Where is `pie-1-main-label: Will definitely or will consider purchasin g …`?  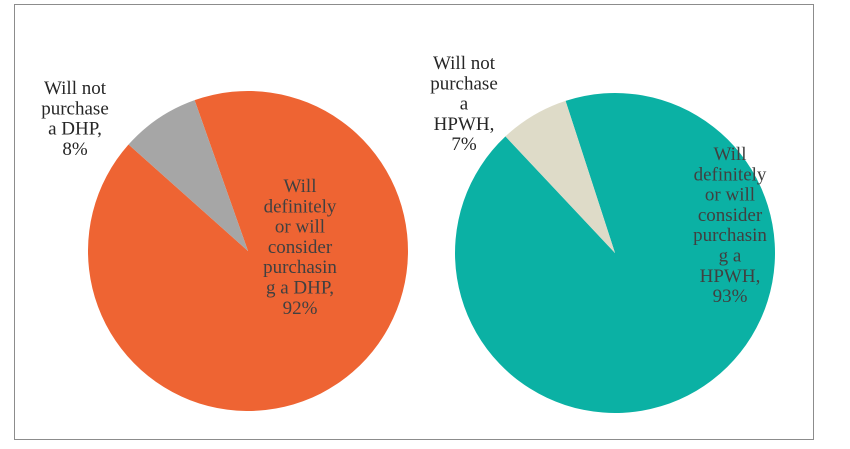
pie-1-main-label: Will definitely or will consider purchasin g … is located at coordinates (300, 247).